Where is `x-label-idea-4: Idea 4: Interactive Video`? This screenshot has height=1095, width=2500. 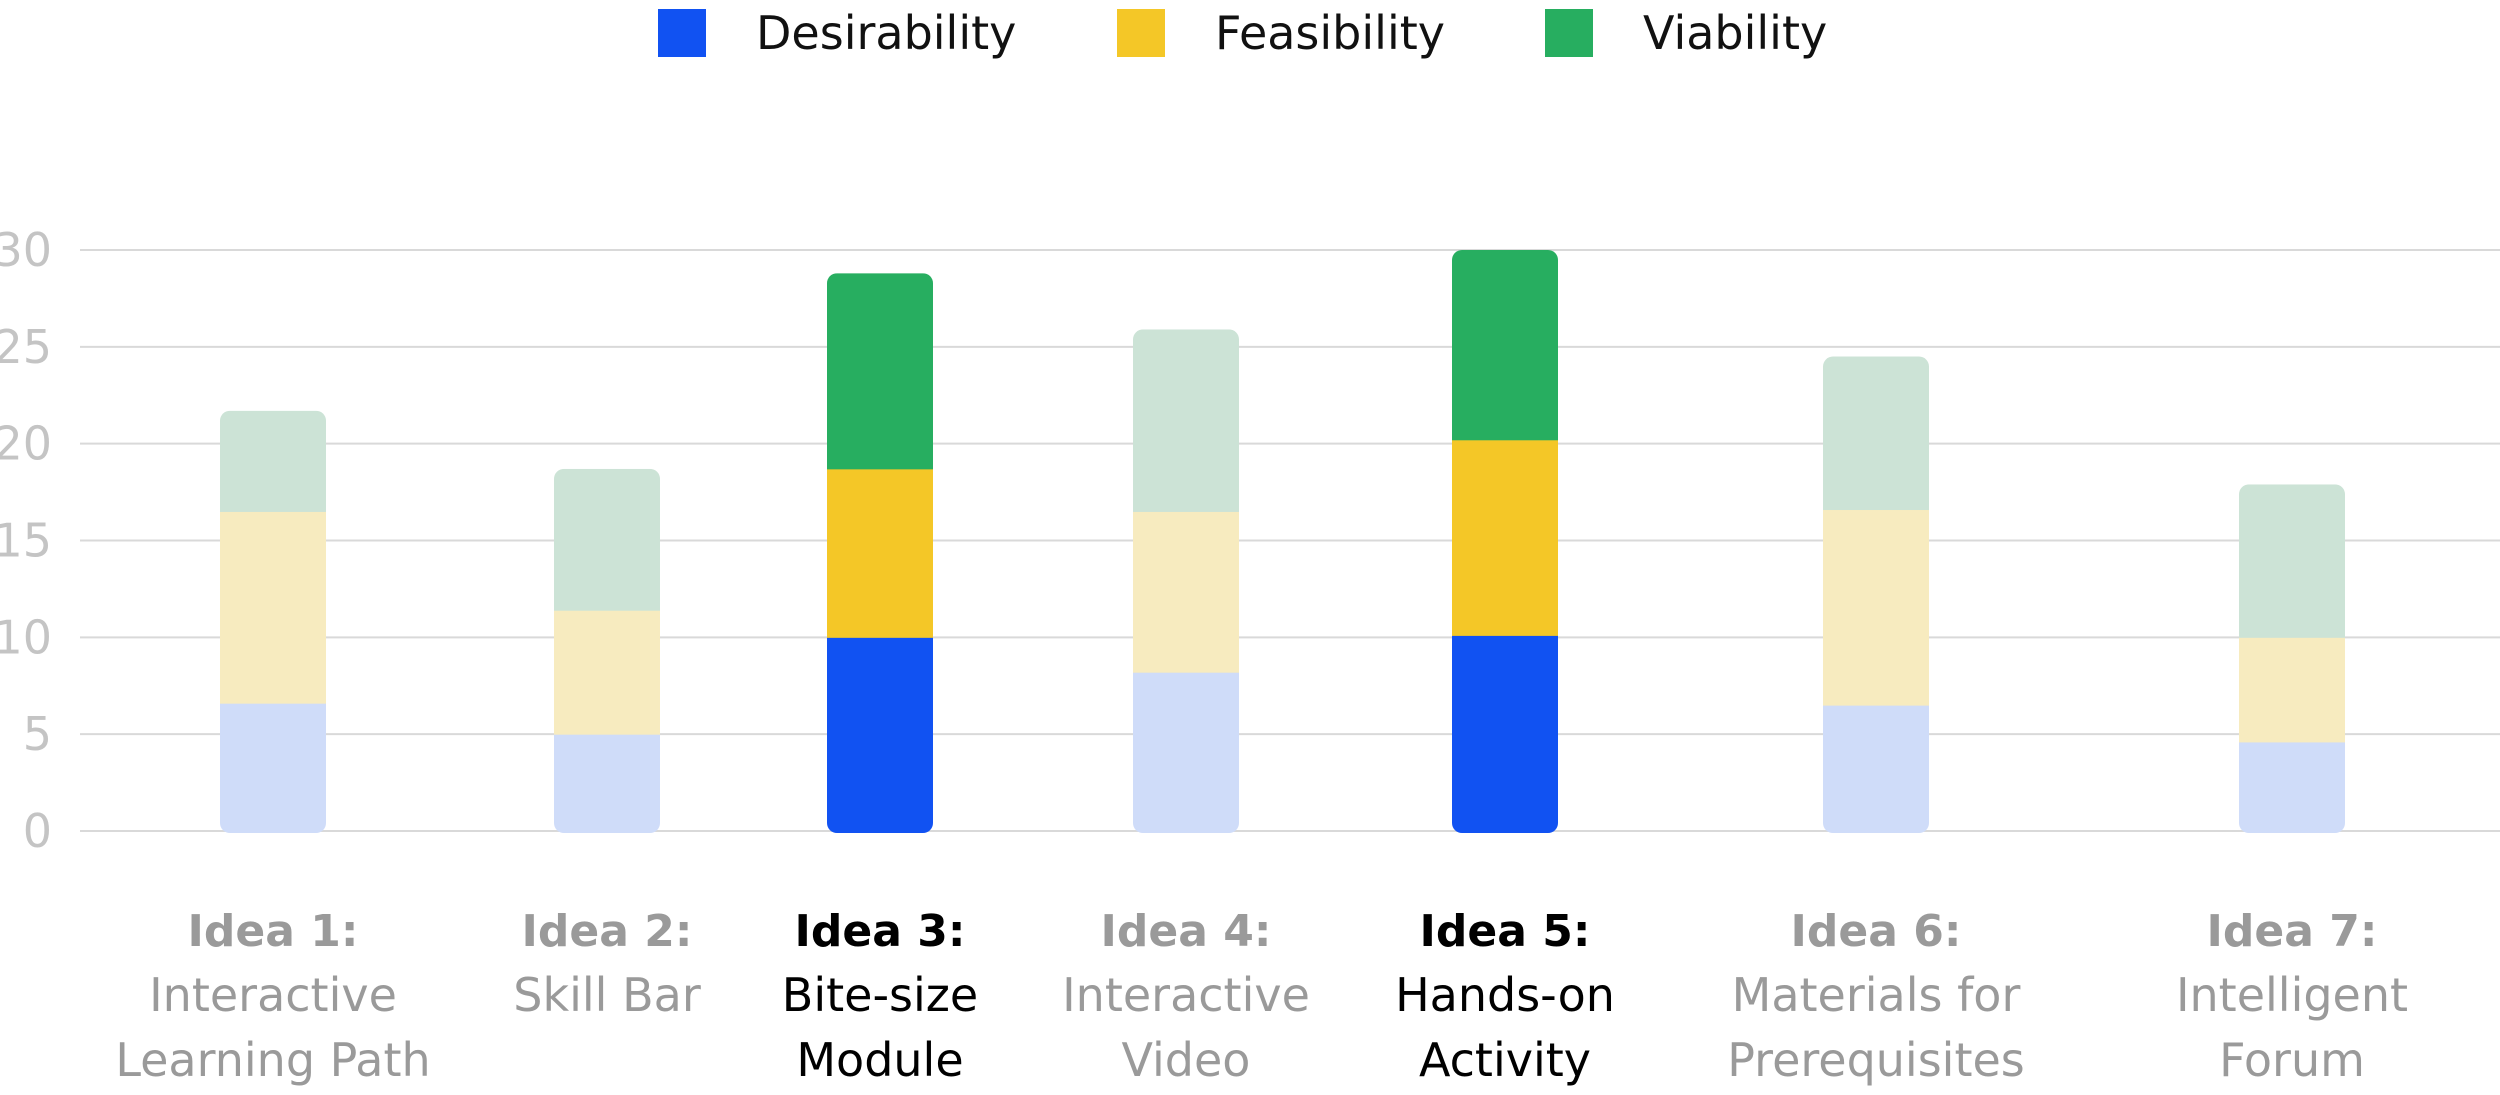 x-label-idea-4: Idea 4: Interactive Video is located at coordinates (1186, 996).